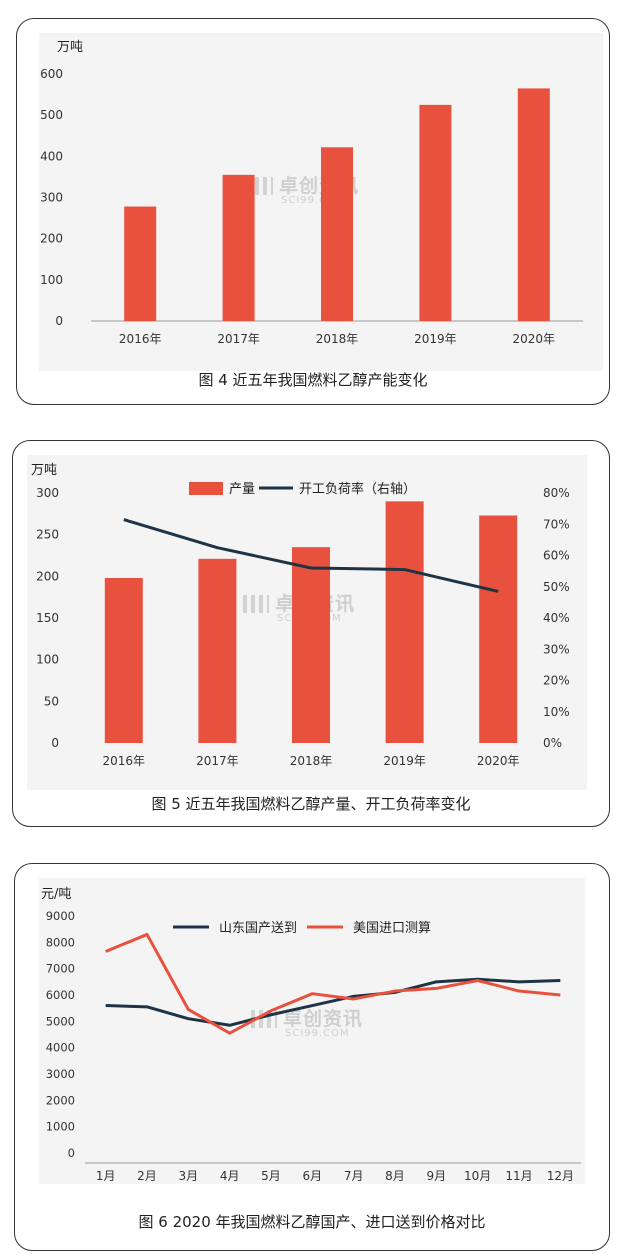  What do you see at coordinates (311, 804) in the screenshot?
I see `chart-2-caption: 图 5 近五年我国燃料乙醇产量、开工负荷率变化` at bounding box center [311, 804].